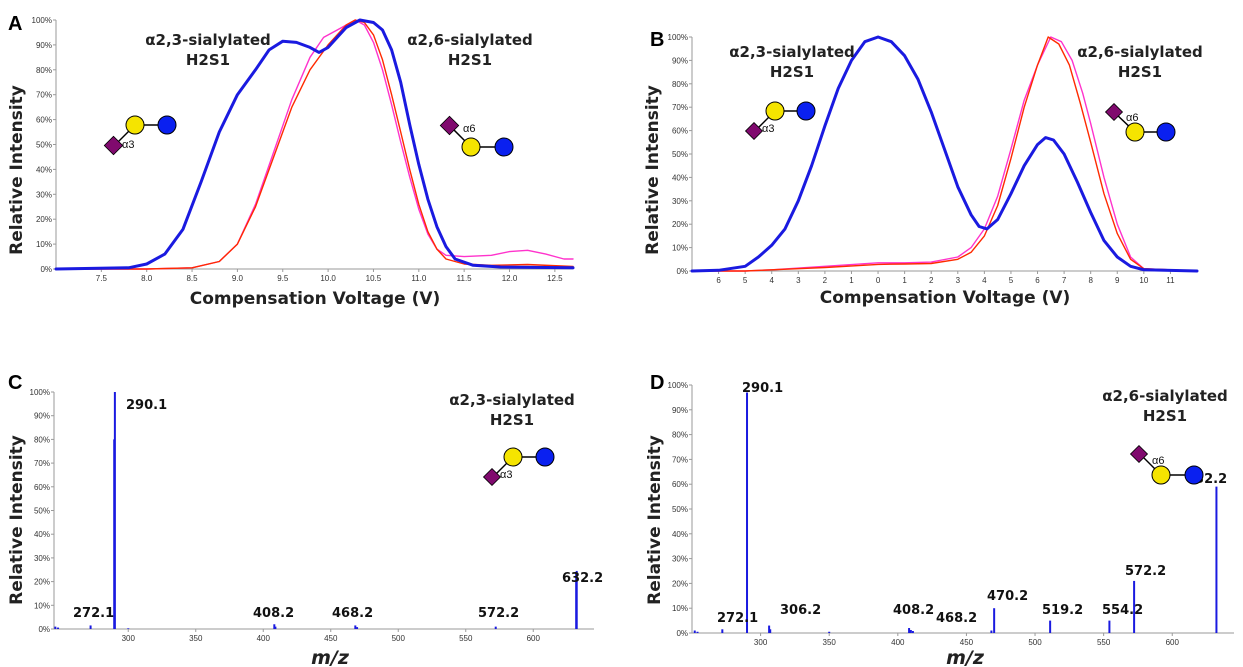 This screenshot has width=1243, height=667. Describe the element at coordinates (147, 278) in the screenshot. I see `x-tick-label: 8.0` at that location.